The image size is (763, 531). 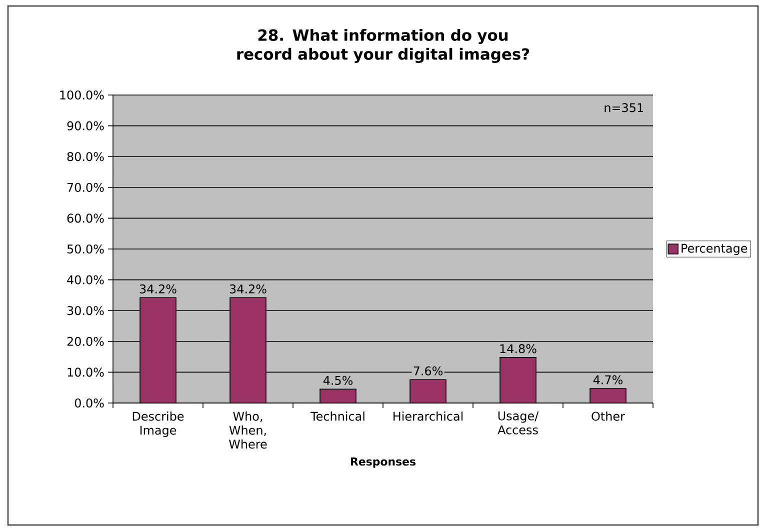 What do you see at coordinates (85, 249) in the screenshot?
I see `y-tick-label: 50.0%` at bounding box center [85, 249].